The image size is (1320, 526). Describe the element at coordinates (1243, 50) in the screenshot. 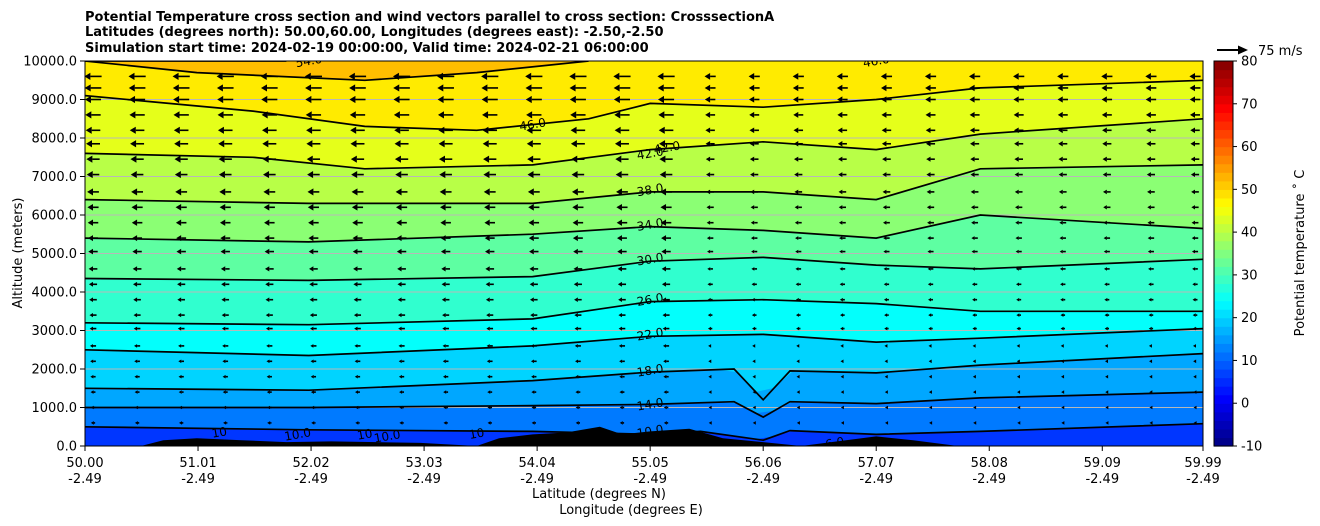

I see `quiver-key-arrowhead` at that location.